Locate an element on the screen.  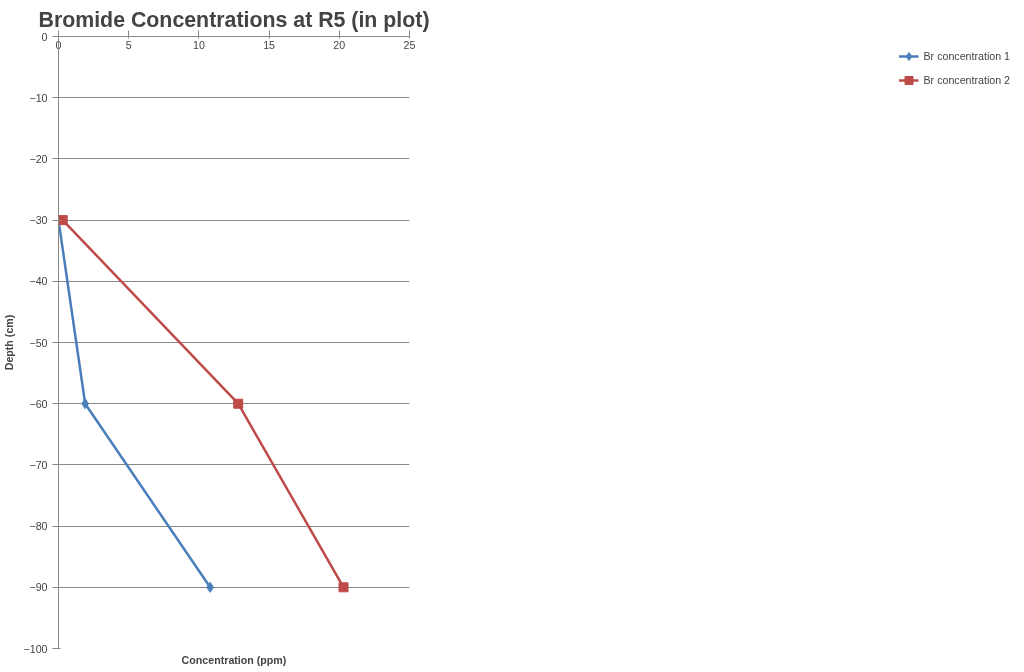
y-tick-label: 0 is located at coordinates (44, 36).